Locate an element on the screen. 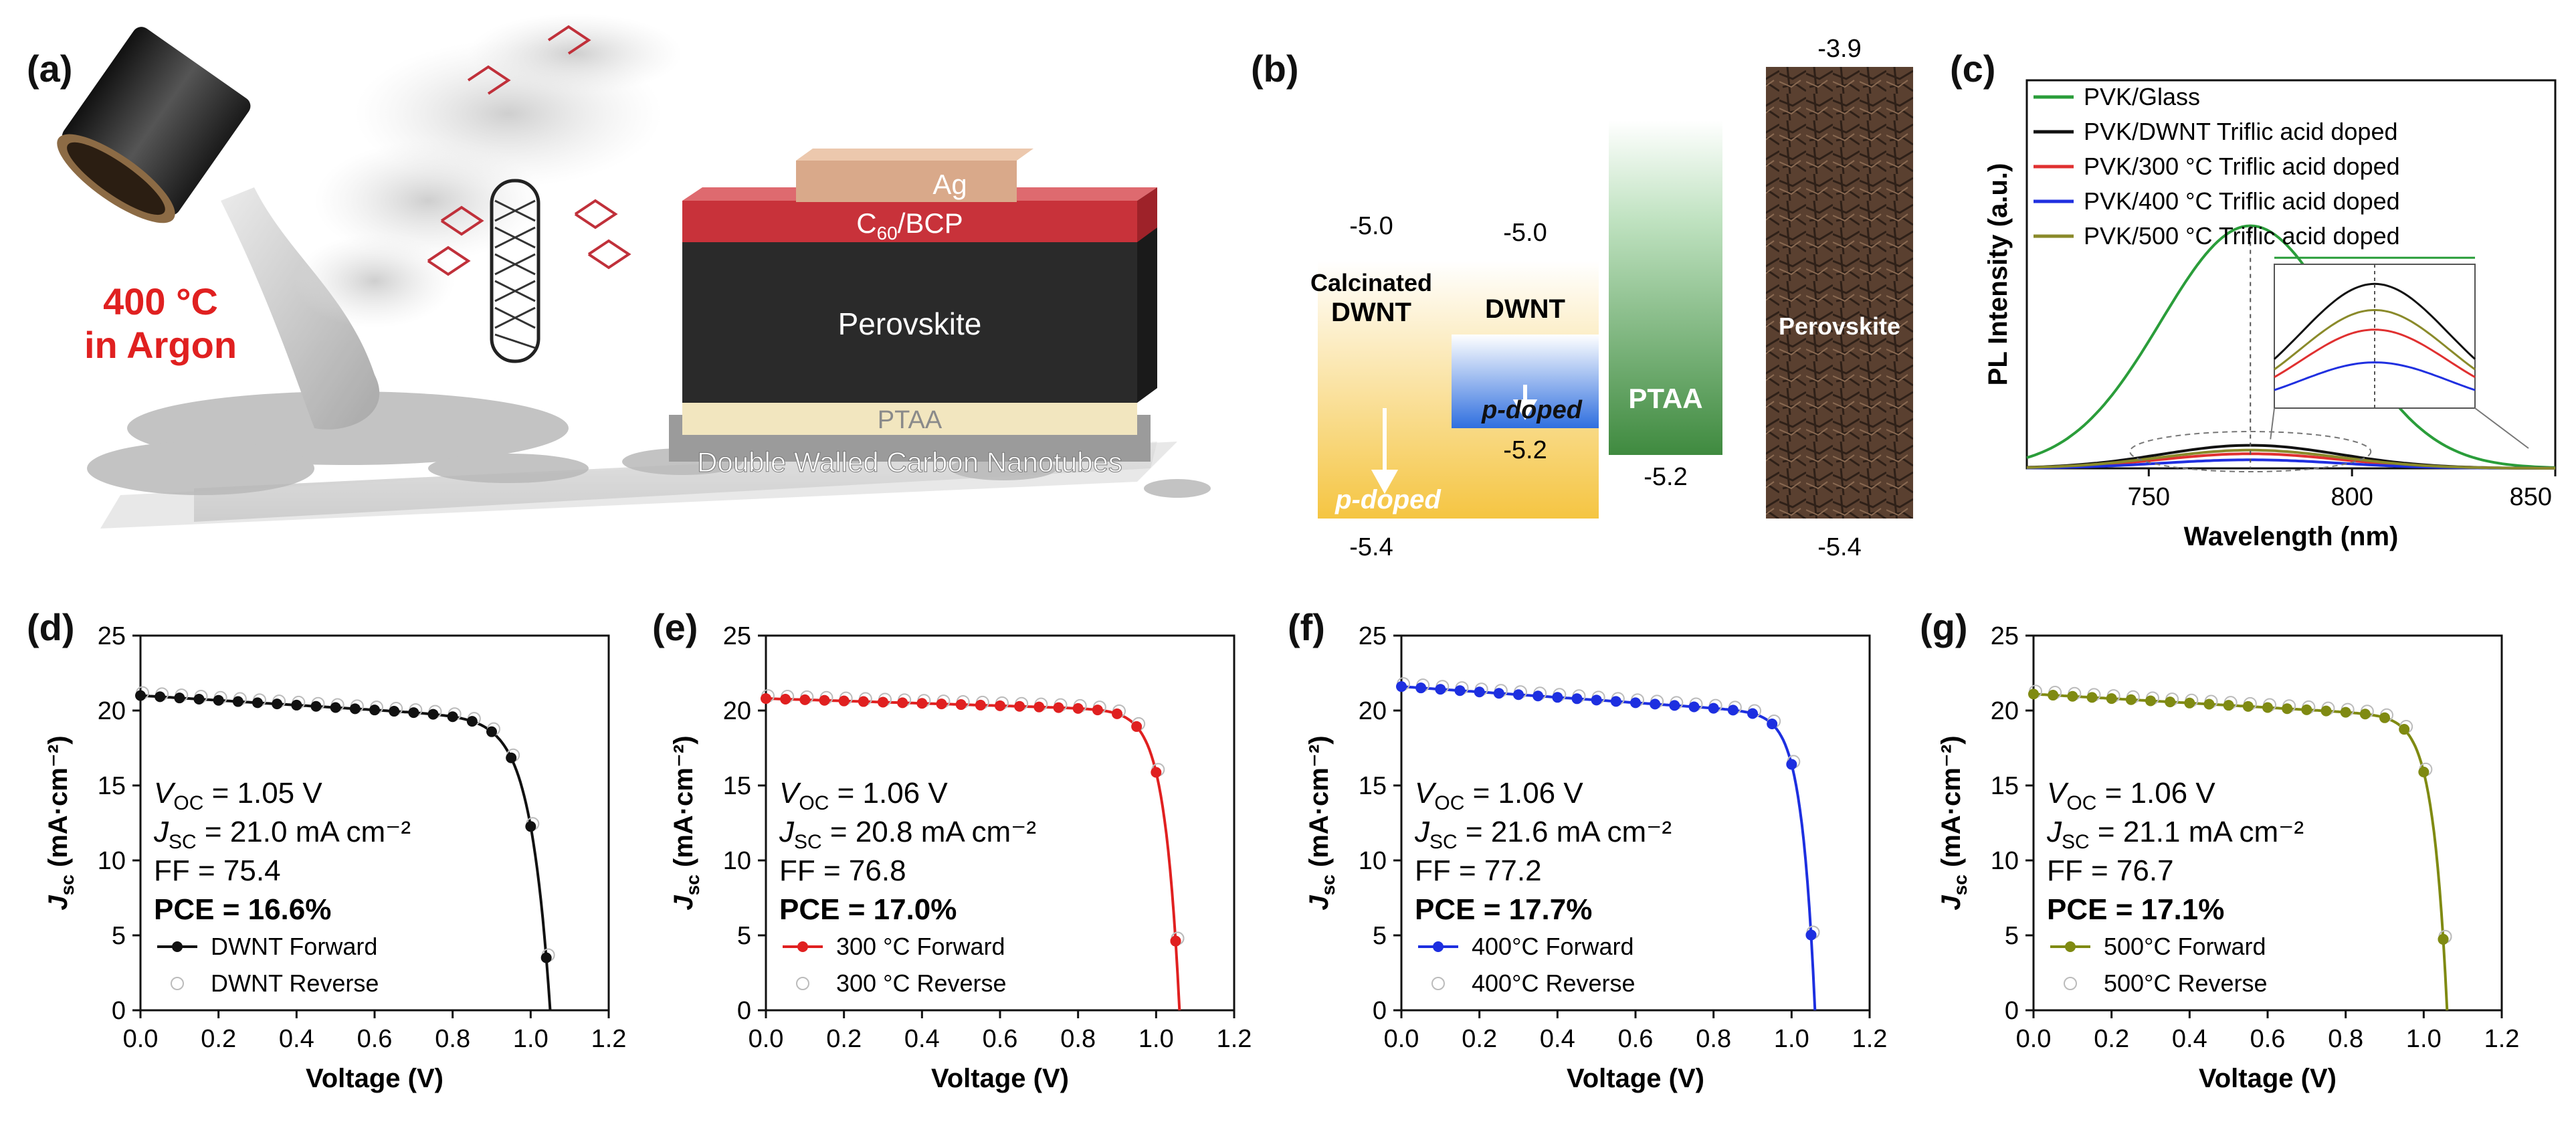  legend-forward-marker is located at coordinates (2070, 947).